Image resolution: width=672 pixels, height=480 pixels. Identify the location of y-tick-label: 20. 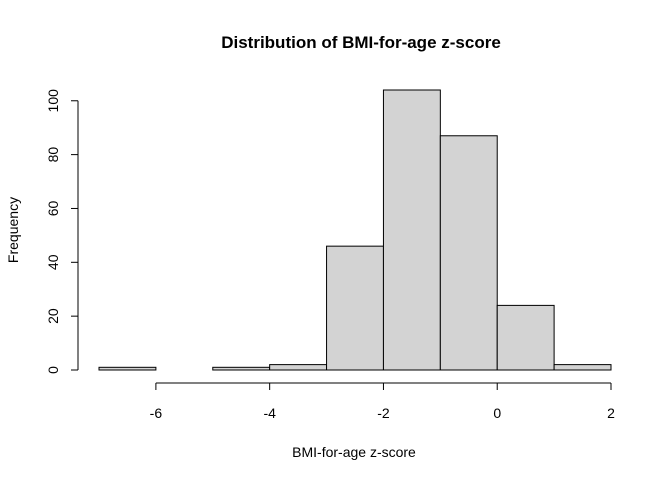
(53, 316).